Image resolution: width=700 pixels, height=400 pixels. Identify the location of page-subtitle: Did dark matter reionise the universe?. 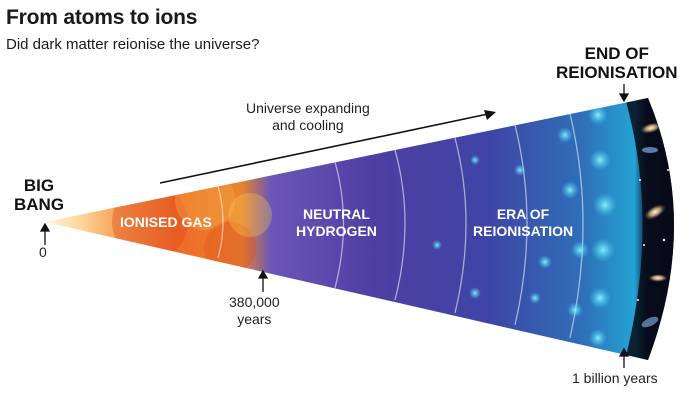
(133, 44).